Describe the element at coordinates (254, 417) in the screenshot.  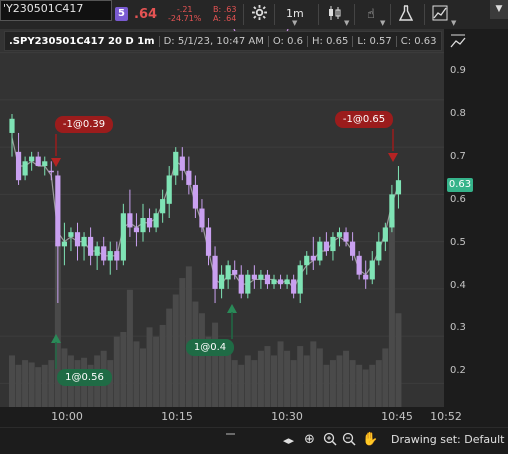
I see `time-axis: 10:00 10:15 10:30 10:45 10:52` at that location.